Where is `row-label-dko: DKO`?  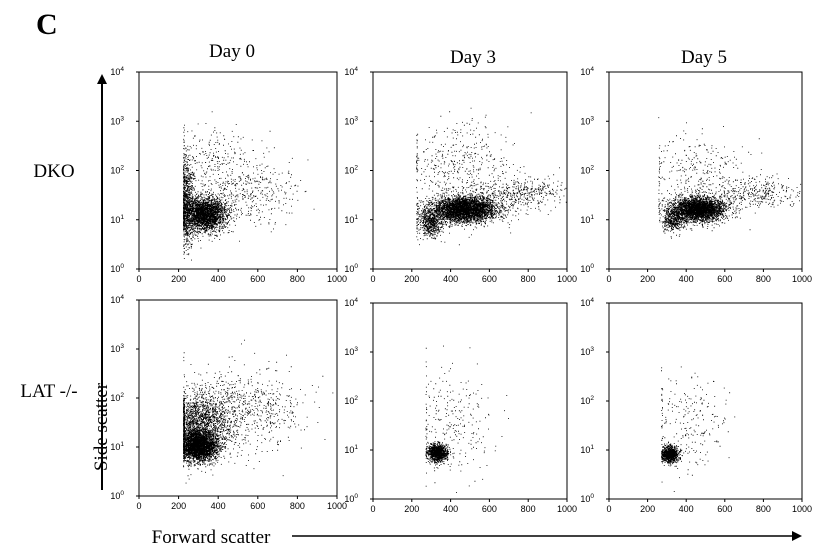 row-label-dko: DKO is located at coordinates (53, 171).